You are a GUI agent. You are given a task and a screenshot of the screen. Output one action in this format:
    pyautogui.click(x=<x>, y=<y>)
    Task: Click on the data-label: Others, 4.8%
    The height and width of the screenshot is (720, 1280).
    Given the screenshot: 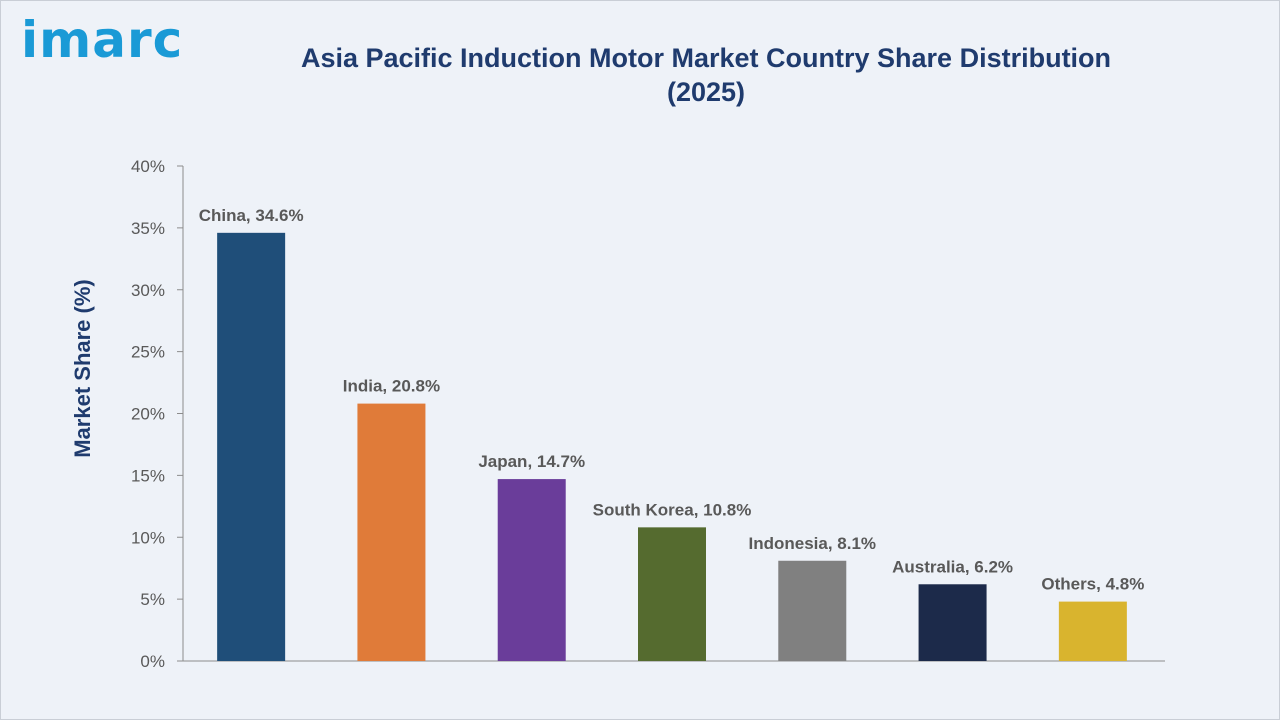 What is the action you would take?
    pyautogui.click(x=1092, y=584)
    